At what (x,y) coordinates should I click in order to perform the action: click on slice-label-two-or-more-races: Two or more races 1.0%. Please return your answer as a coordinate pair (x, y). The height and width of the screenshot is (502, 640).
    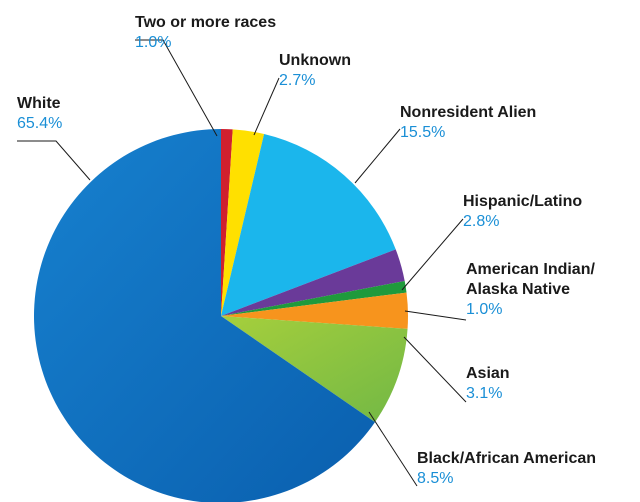
    Looking at the image, I should click on (205, 32).